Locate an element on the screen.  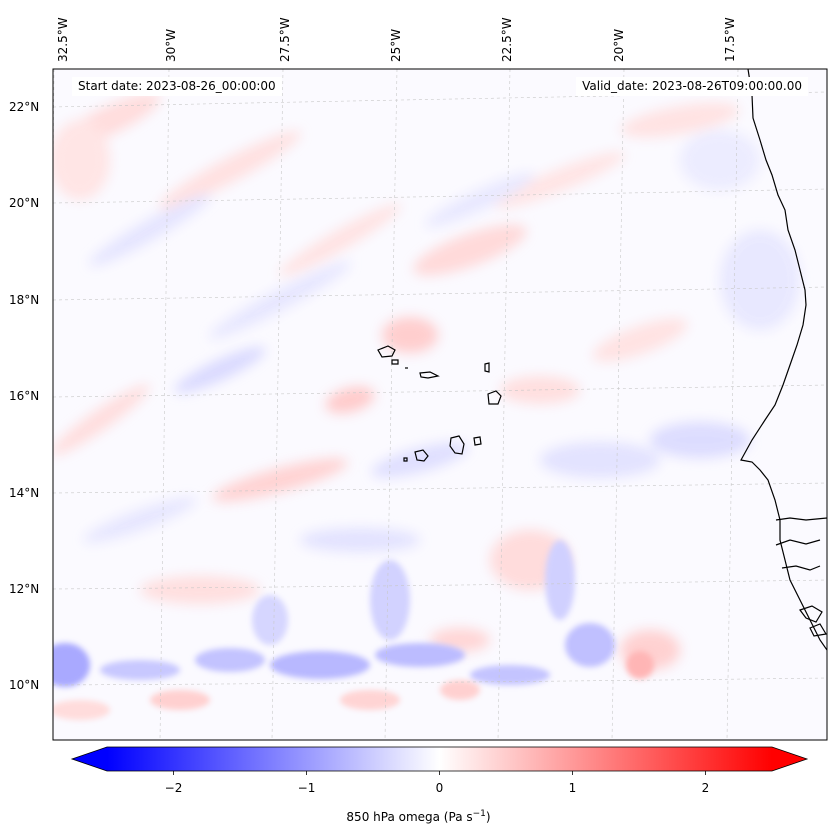
colorbar-high-extension is located at coordinates (789, 759).